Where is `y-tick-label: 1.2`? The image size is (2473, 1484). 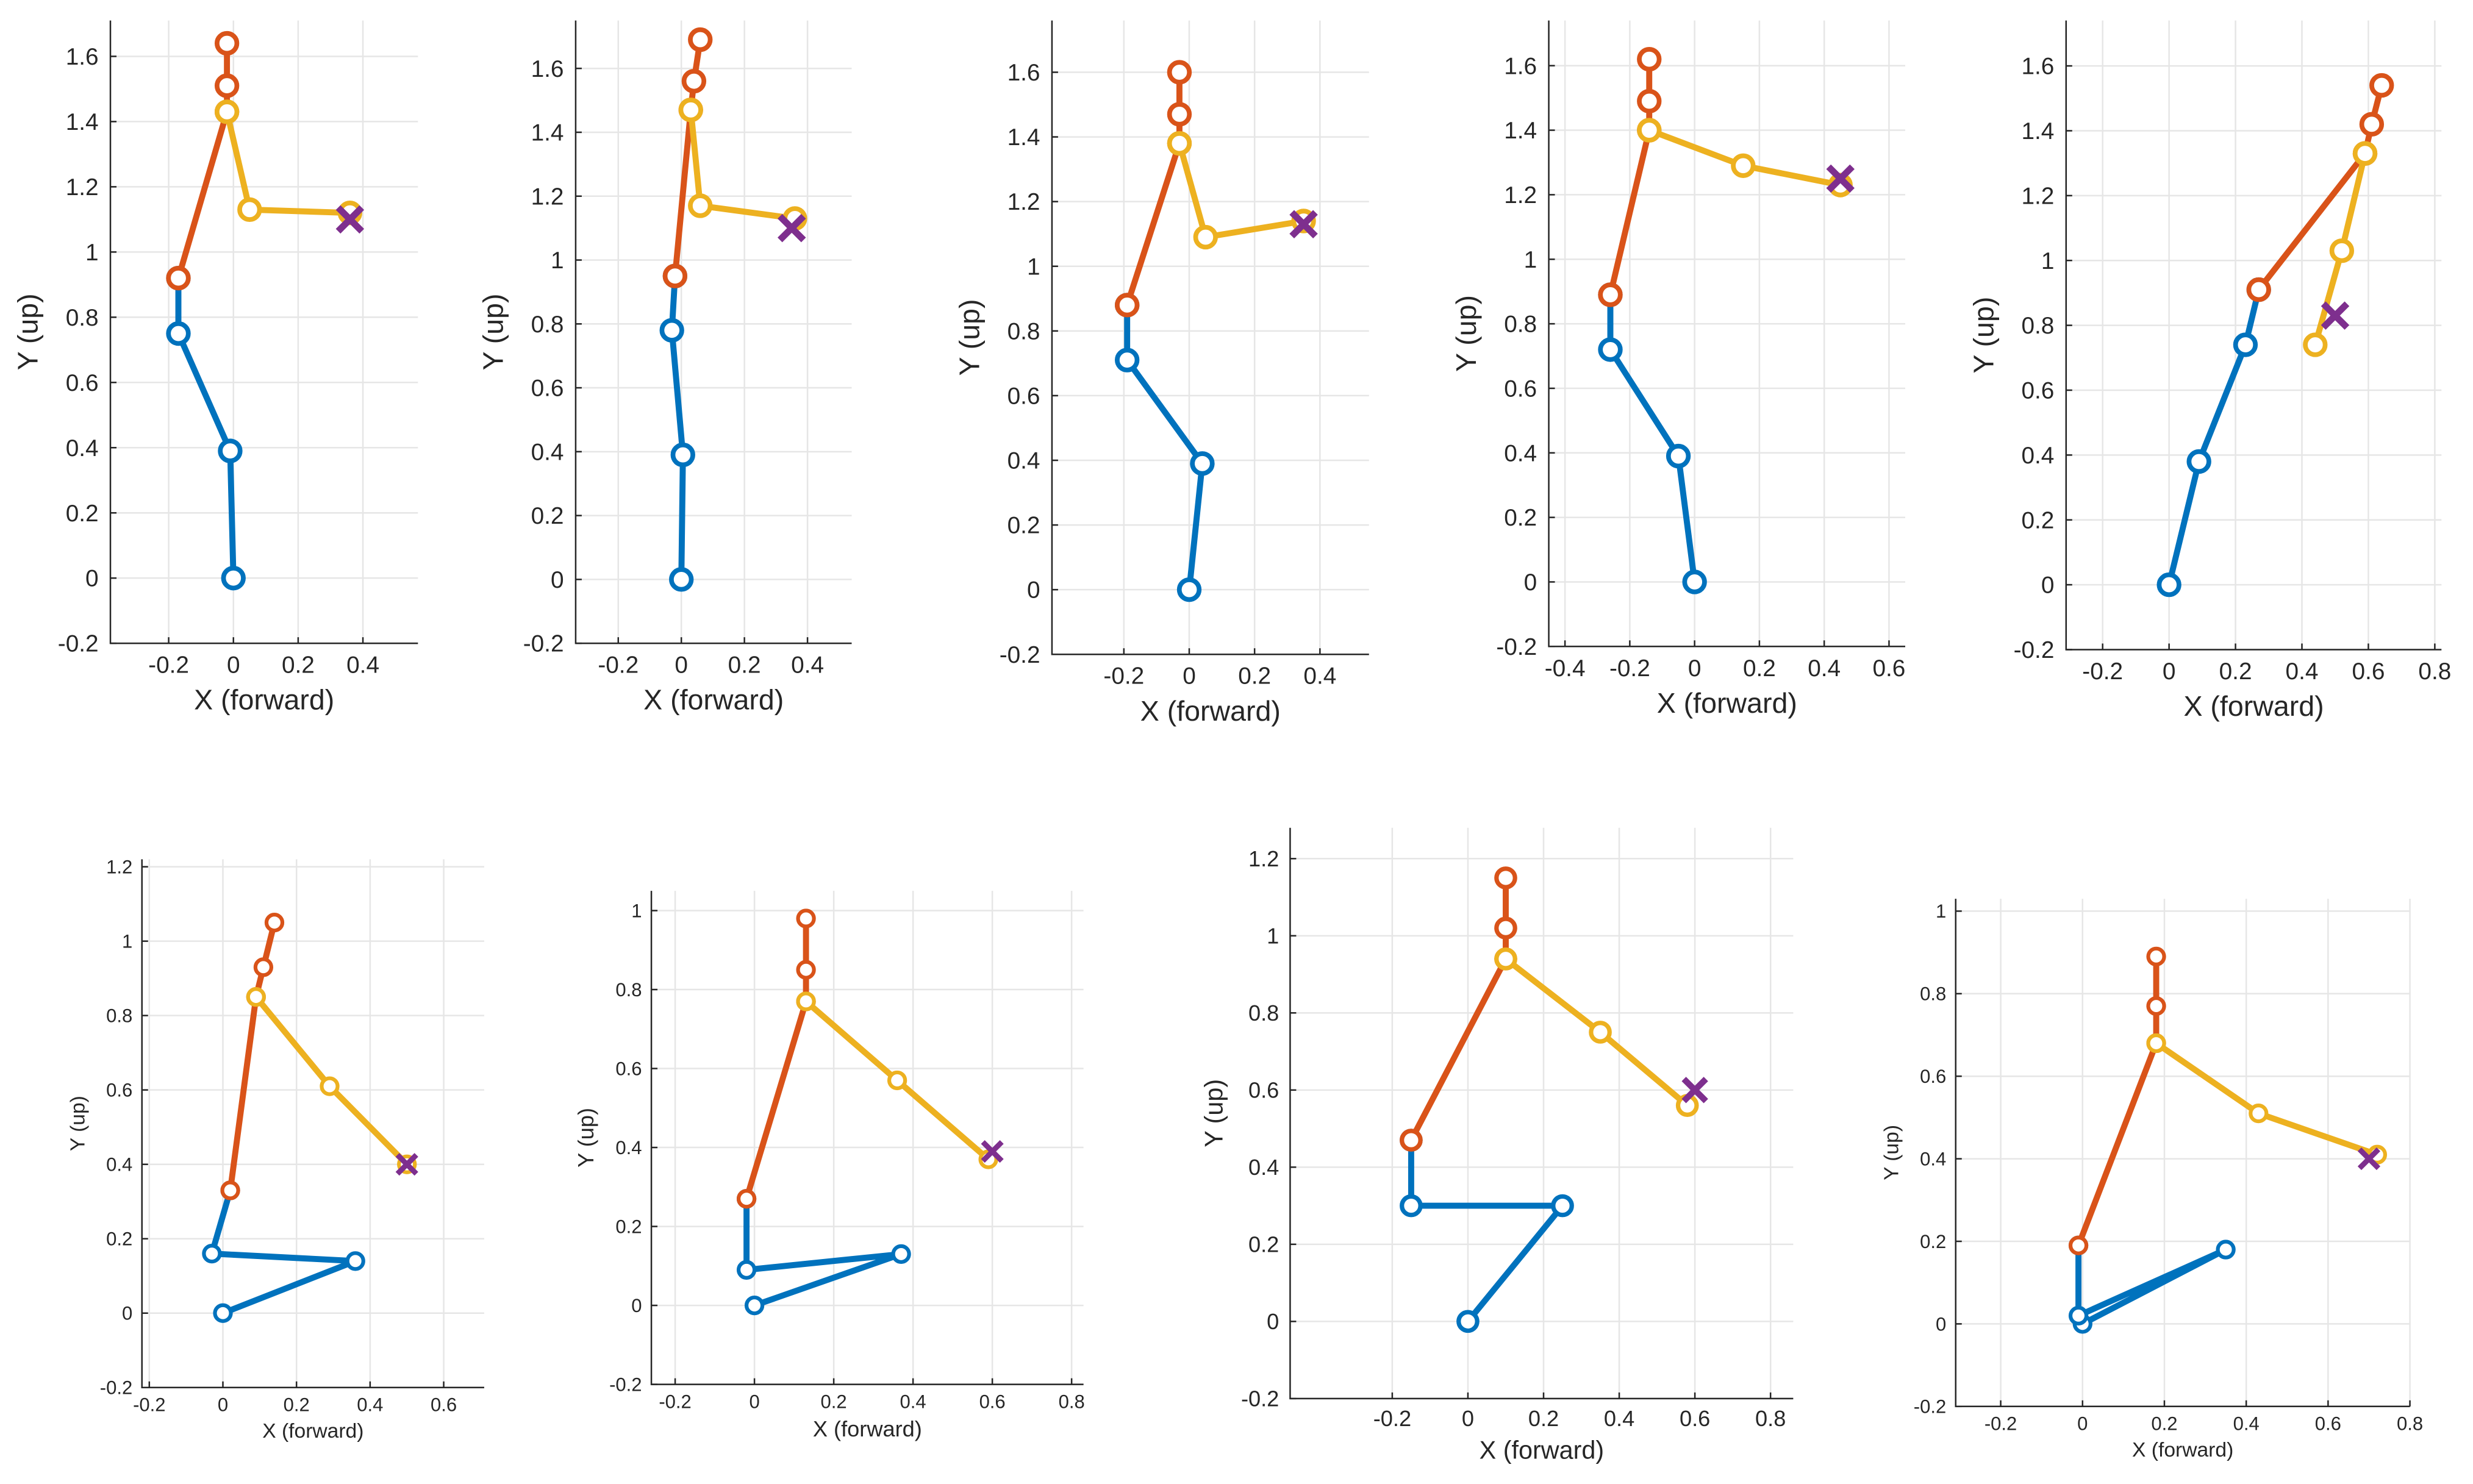
y-tick-label: 1.2 is located at coordinates (2037, 196).